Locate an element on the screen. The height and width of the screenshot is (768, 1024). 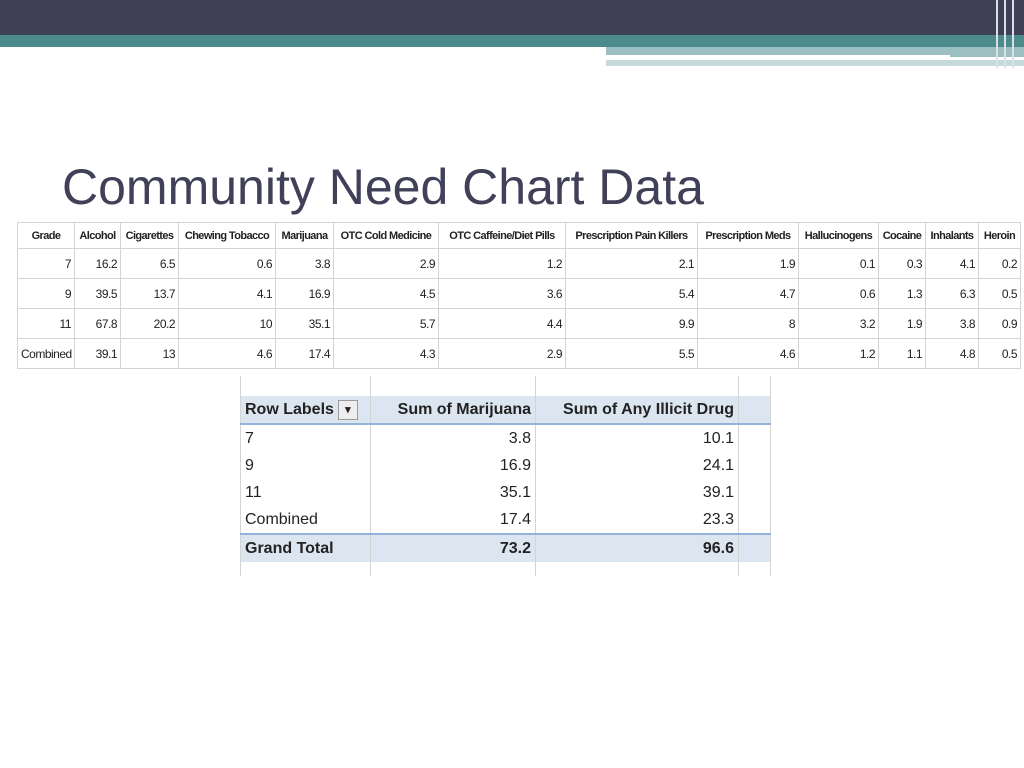
table-row: 9 39.5 13.7 4.1 16.9 4.5 3.6 5.4 4.7 0.6 1.3 6.3 0.5 is located at coordinates (519, 293).